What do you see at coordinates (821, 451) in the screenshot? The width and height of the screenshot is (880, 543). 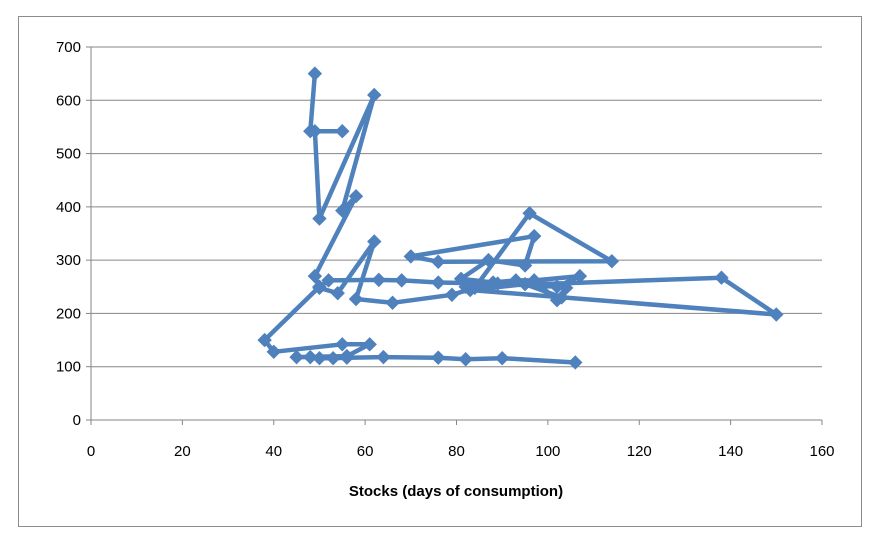 I see `x-tick-label: 160` at bounding box center [821, 451].